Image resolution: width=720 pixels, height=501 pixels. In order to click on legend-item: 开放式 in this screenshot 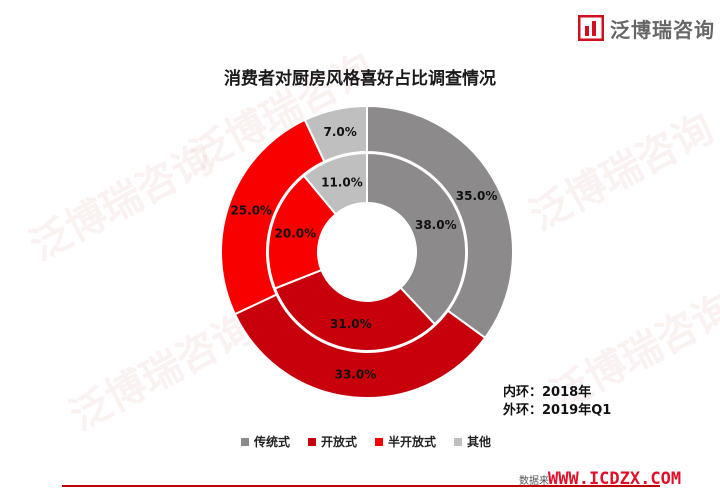, I will do `click(332, 441)`.